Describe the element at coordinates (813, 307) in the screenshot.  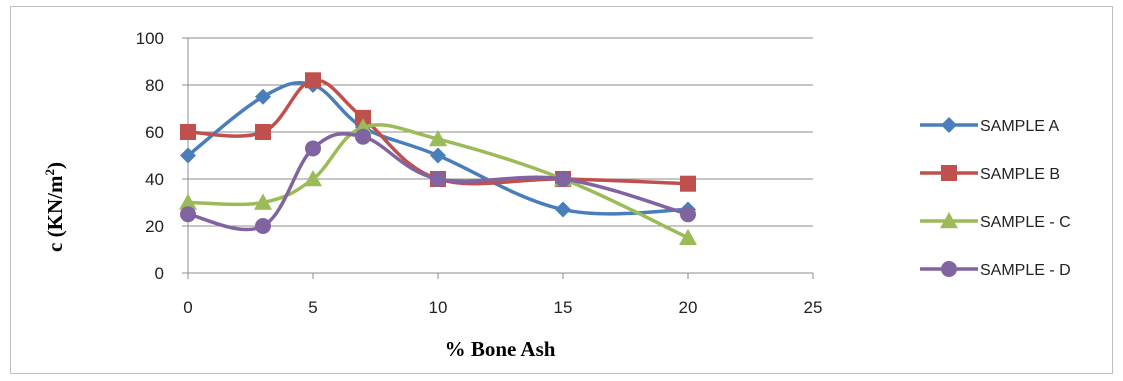
I see `x-tick-label: 25` at that location.